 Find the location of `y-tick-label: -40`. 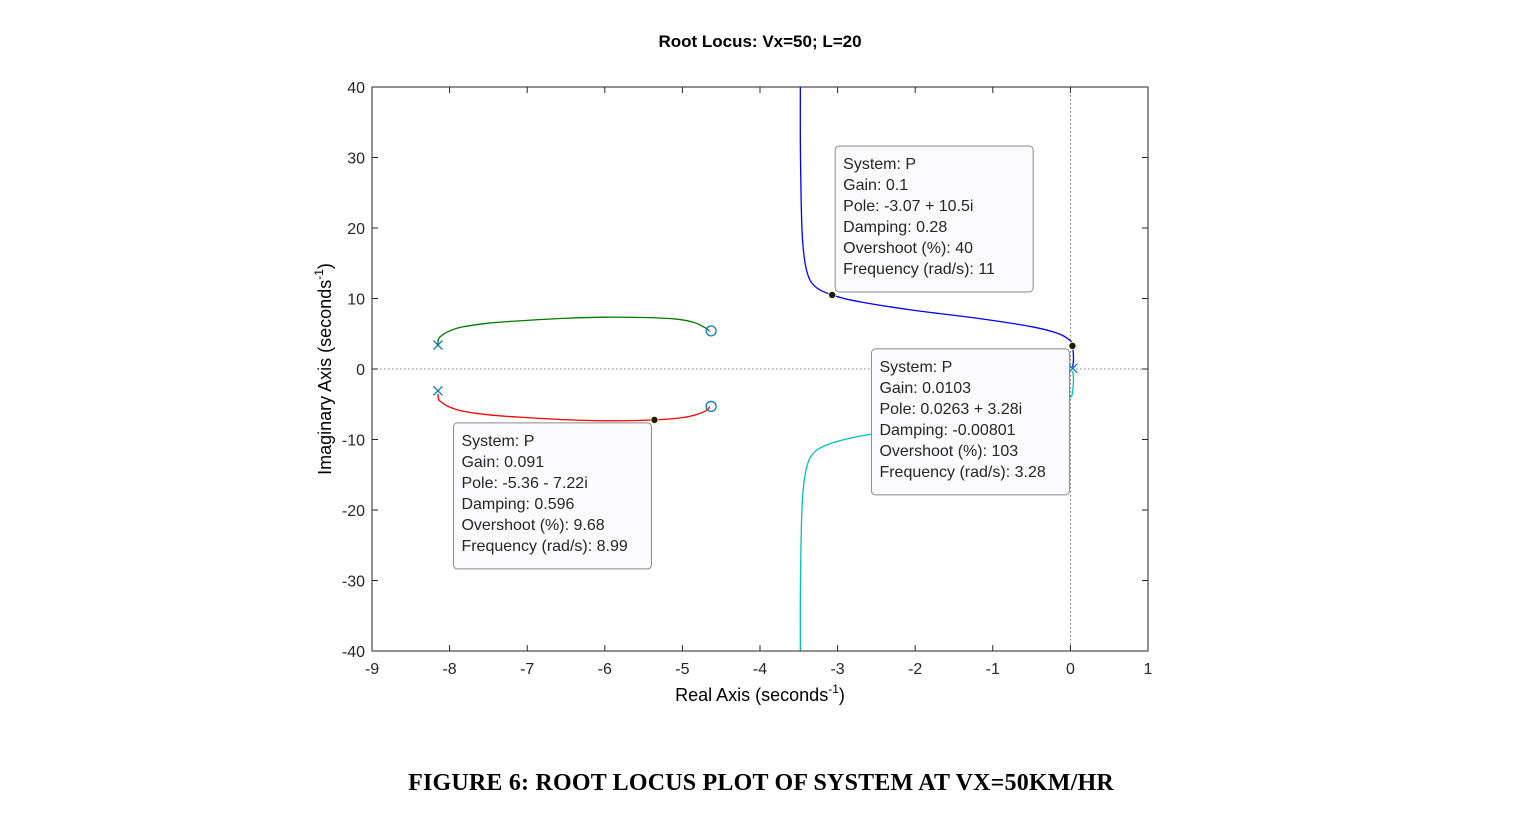

y-tick-label: -40 is located at coordinates (353, 652).